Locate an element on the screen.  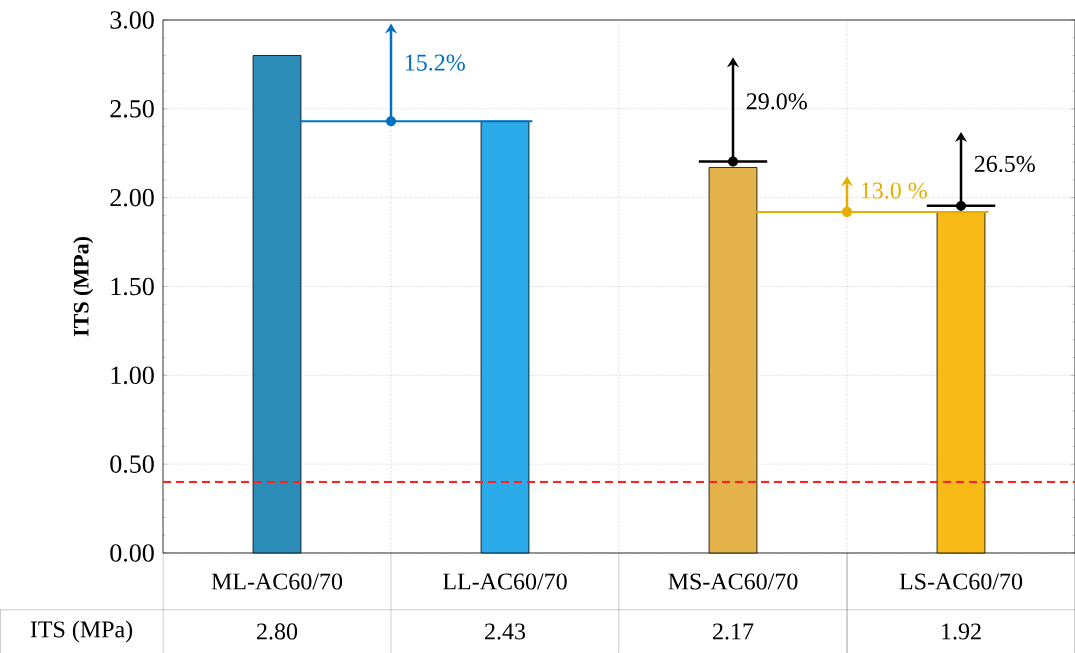
x-tick-label: ML-AC60/70 is located at coordinates (277, 581).